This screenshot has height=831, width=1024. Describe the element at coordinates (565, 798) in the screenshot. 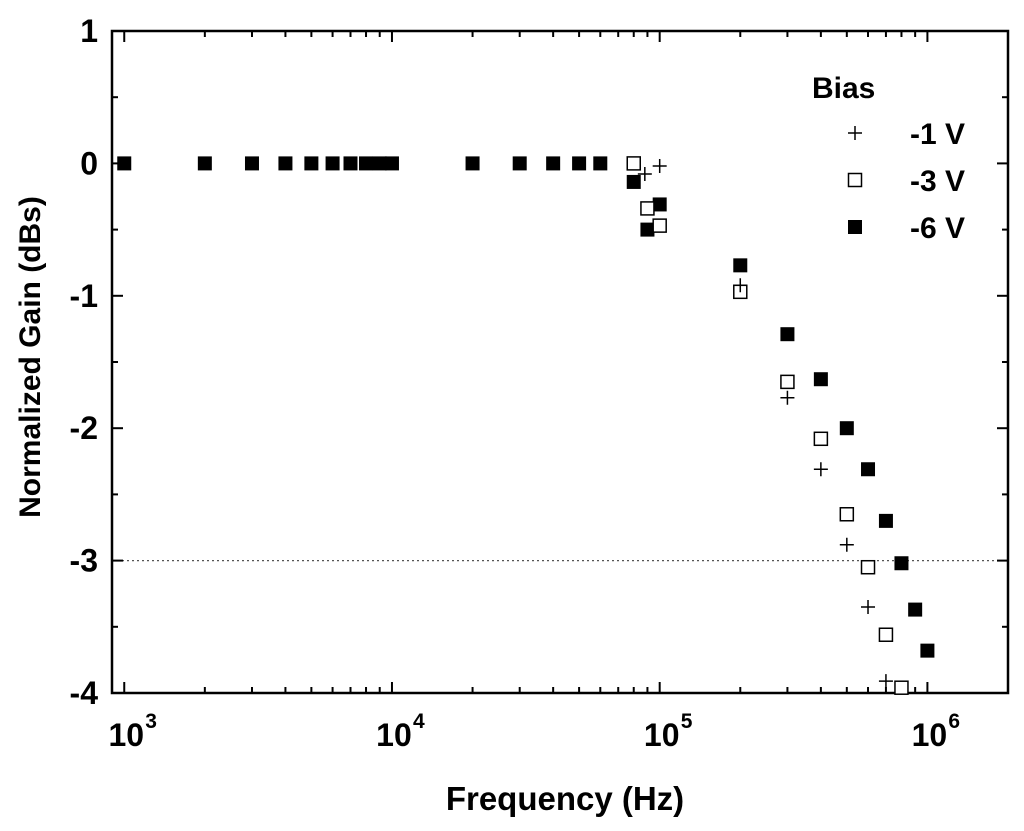

I see `x-axis-label: Frequency (Hz)` at that location.